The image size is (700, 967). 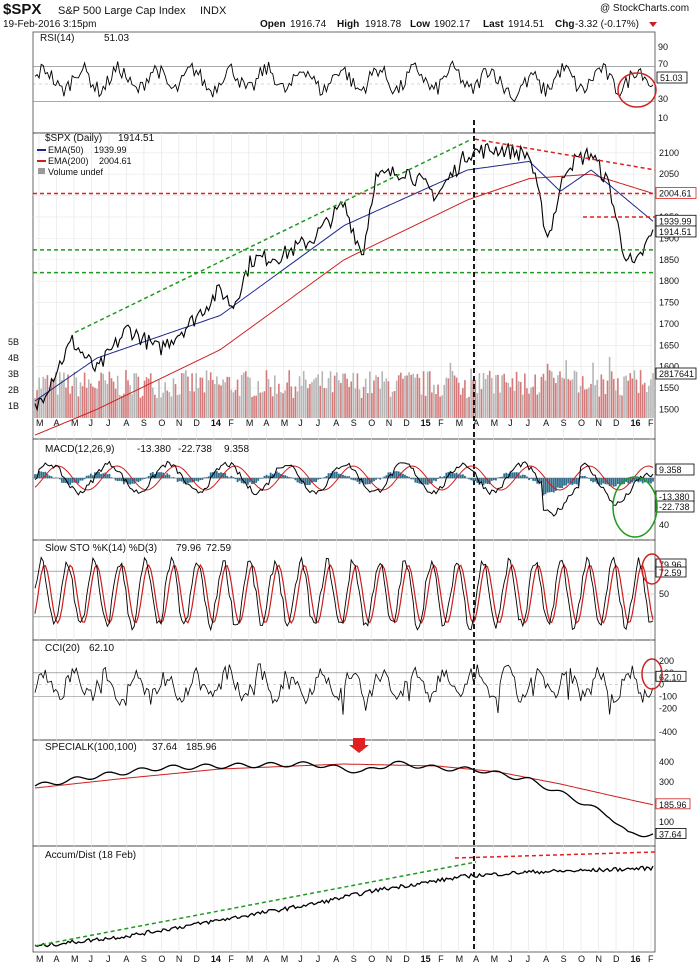 I want to click on price-y-tick: 1700, so click(x=669, y=324).